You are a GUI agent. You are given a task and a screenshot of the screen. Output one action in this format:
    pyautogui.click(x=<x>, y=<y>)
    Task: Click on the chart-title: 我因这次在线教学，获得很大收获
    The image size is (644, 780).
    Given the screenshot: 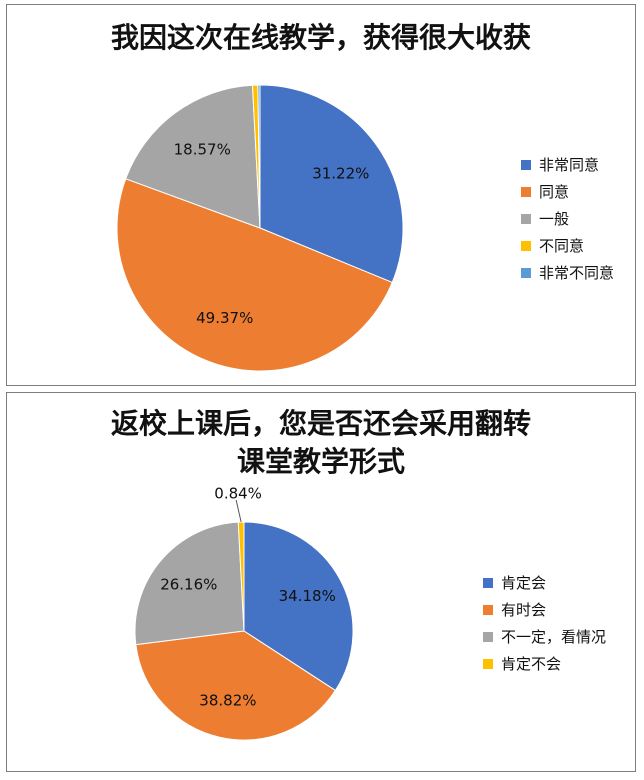 What is the action you would take?
    pyautogui.click(x=320, y=37)
    